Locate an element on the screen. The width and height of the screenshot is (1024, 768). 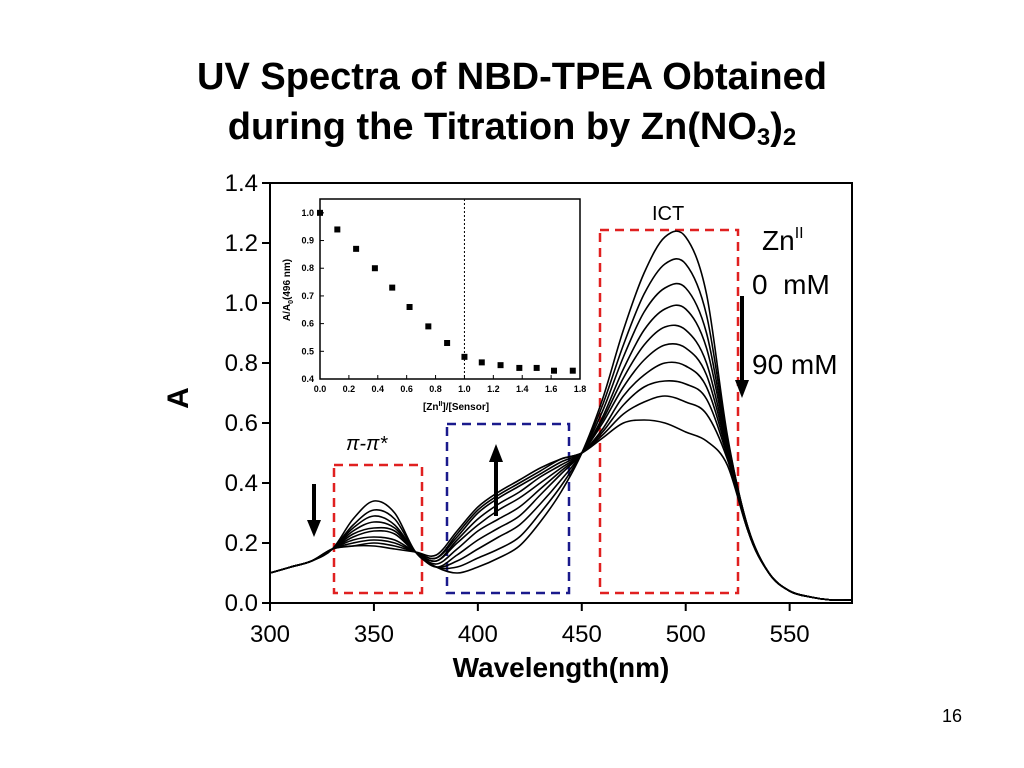
inset-data-points is located at coordinates (446, 291).